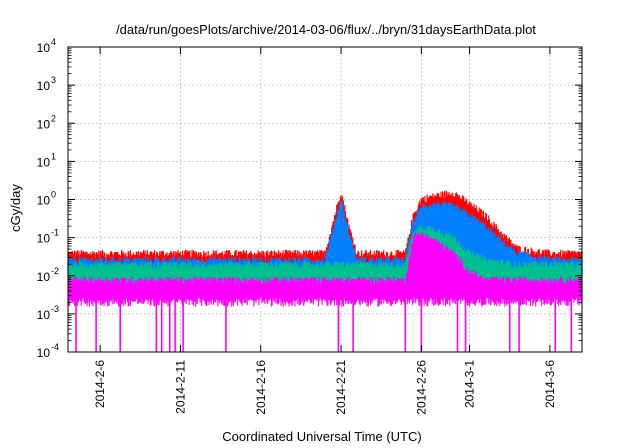  What do you see at coordinates (261, 387) in the screenshot?
I see `x-tick-label: 2014-2-16` at bounding box center [261, 387].